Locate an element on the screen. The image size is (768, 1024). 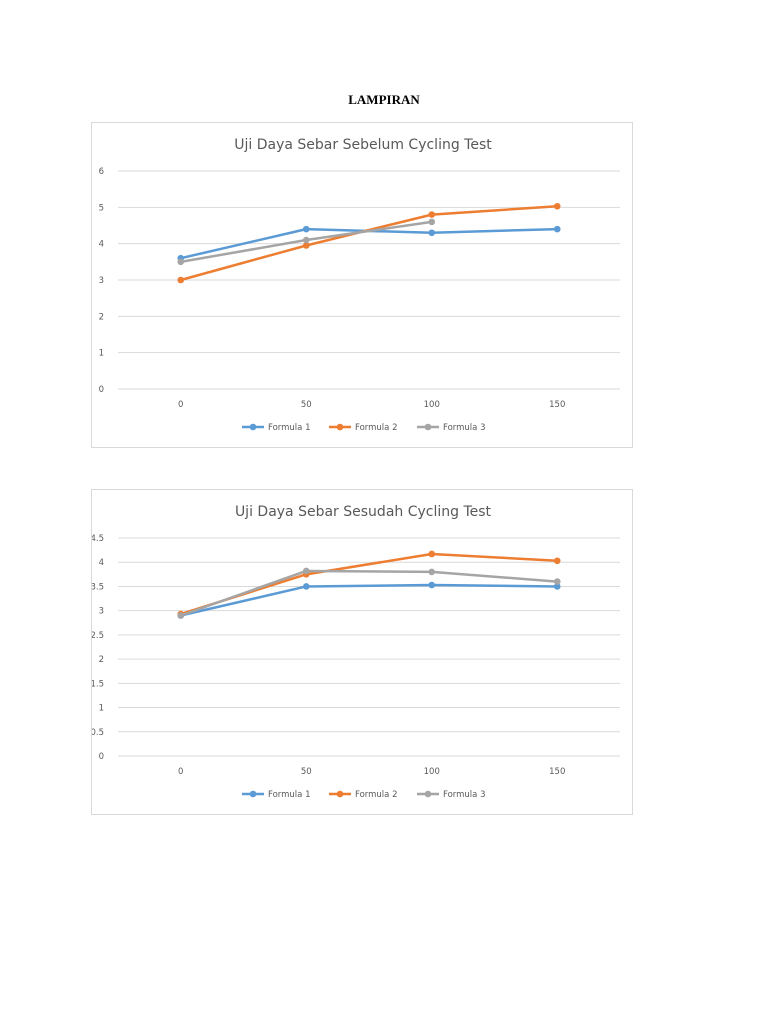
y-tick-label: 6 is located at coordinates (101, 172).